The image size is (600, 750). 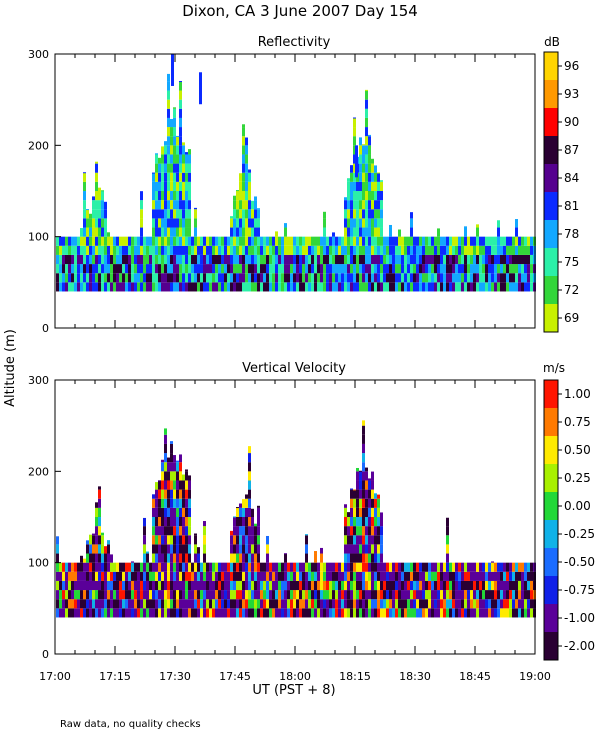 What do you see at coordinates (415, 676) in the screenshot?
I see `x-tick-label: 18:30` at bounding box center [415, 676].